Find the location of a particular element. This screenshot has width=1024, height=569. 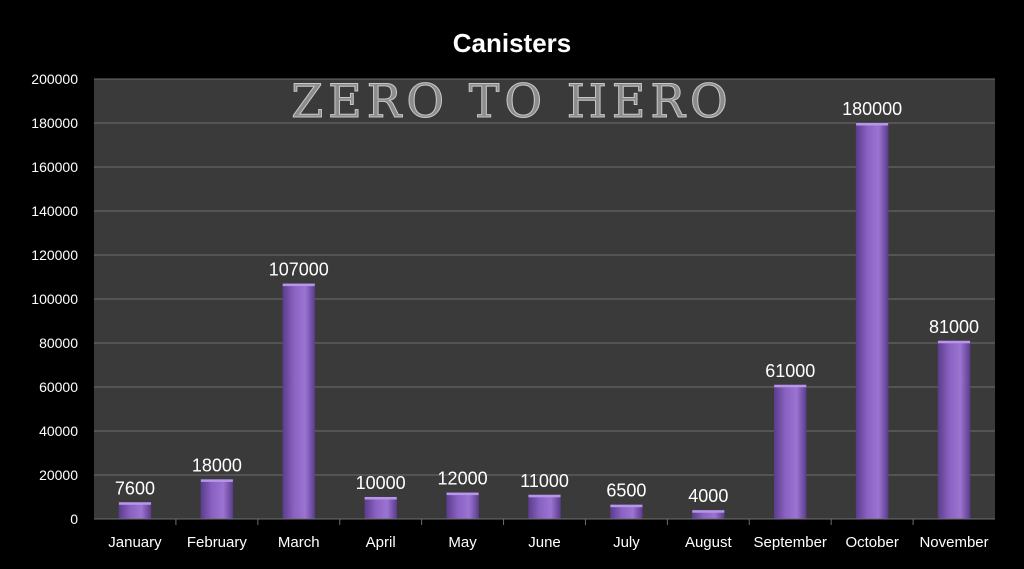

bar-march is located at coordinates (299, 401).